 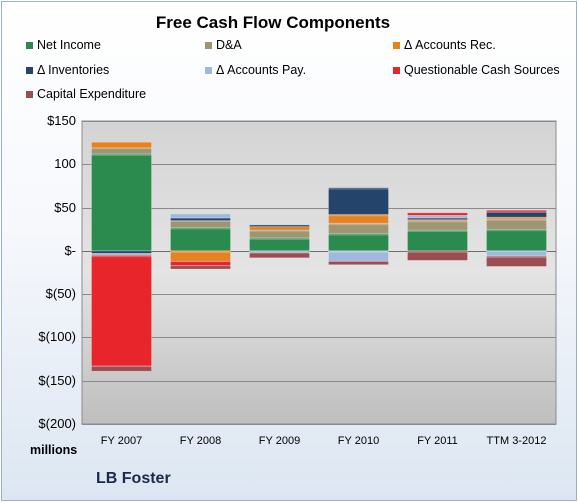 I want to click on x-tick-label: TTM 3-2012, so click(x=516, y=441).